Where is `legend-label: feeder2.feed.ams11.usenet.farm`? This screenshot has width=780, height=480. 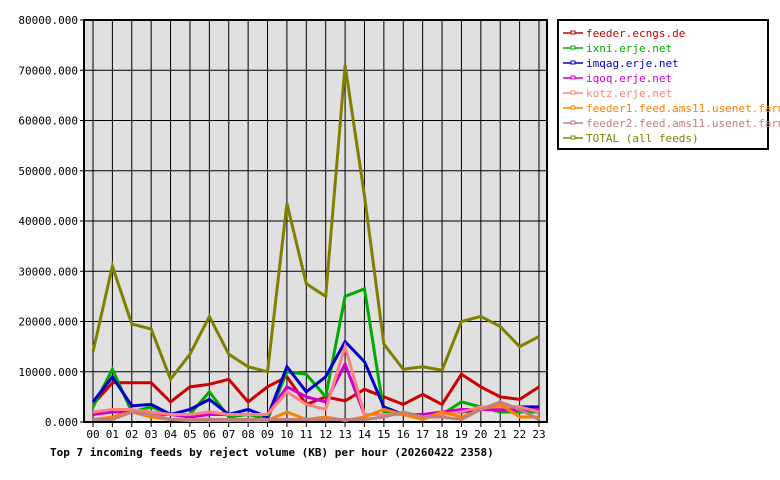
legend-label: feeder2.feed.ams11.usenet.farm is located at coordinates (683, 123).